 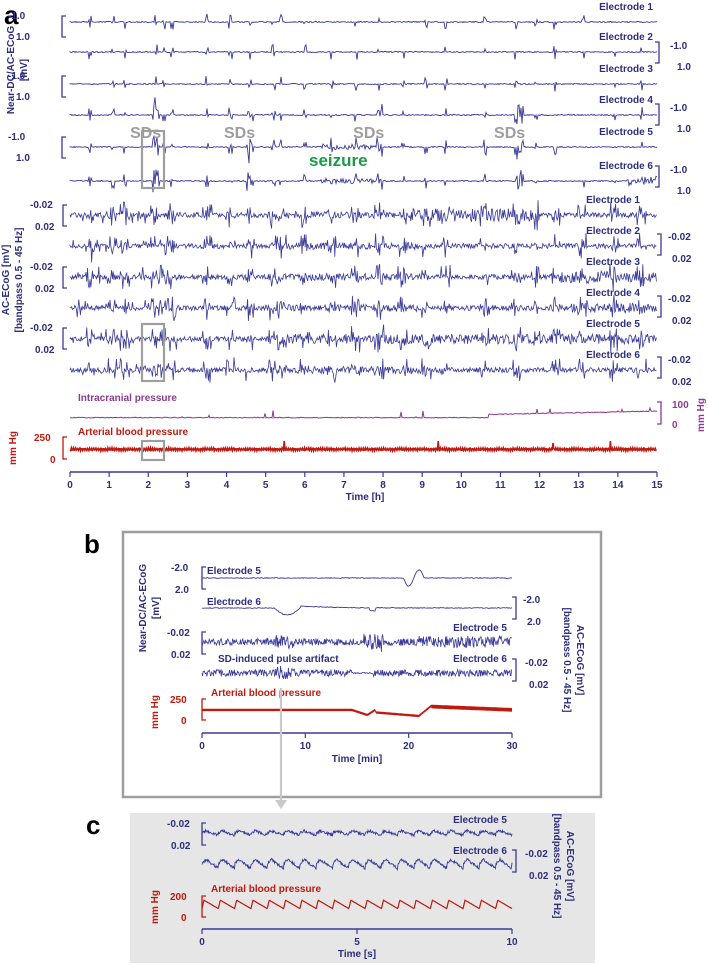 What do you see at coordinates (566, 659) in the screenshot?
I see `b-ac-ylabel-2: [bandpass 0.5 - 45 Hz]` at bounding box center [566, 659].